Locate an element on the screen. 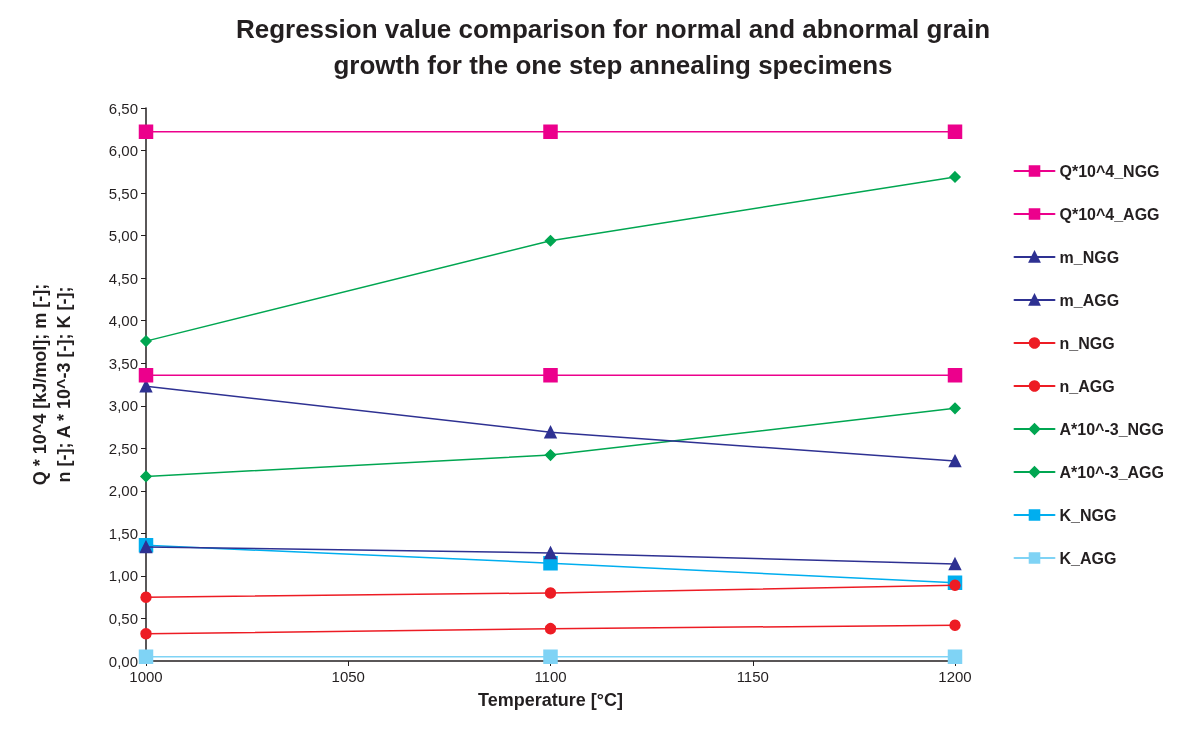 The width and height of the screenshot is (1181, 729). legend-label: m_NGG is located at coordinates (1089, 257).